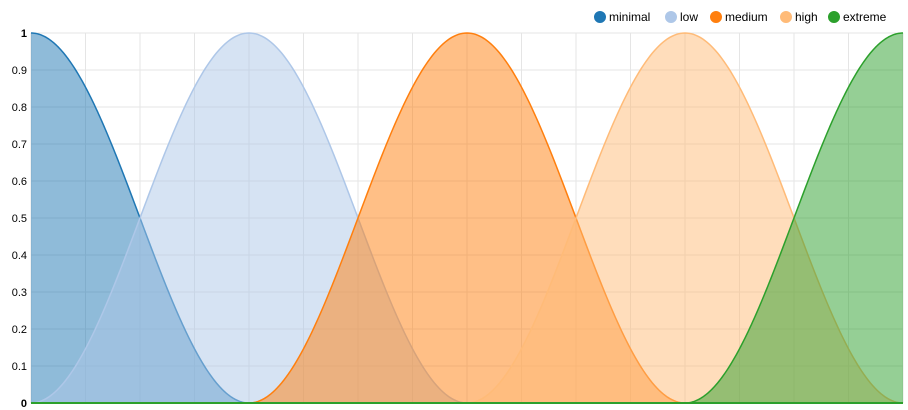 The height and width of the screenshot is (410, 908). What do you see at coordinates (19, 182) in the screenshot?
I see `y-tick-label: 0.6` at bounding box center [19, 182].